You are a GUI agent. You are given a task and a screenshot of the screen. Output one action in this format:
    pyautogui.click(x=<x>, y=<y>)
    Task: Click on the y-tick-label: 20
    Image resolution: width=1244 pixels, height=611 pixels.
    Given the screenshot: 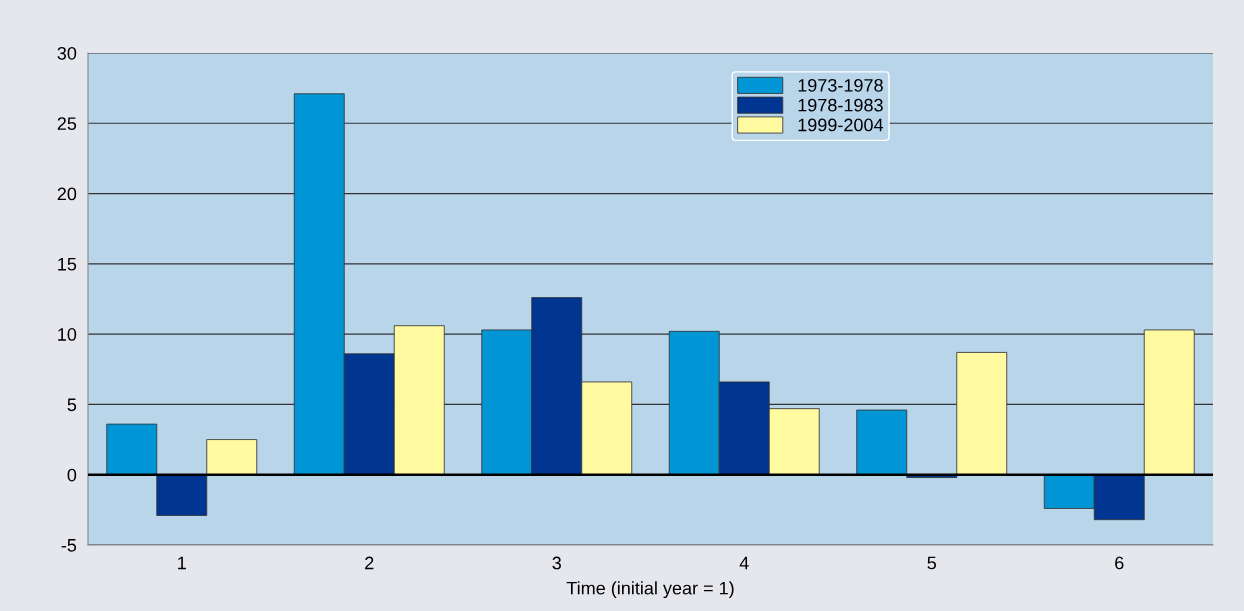 What is the action you would take?
    pyautogui.click(x=67, y=194)
    